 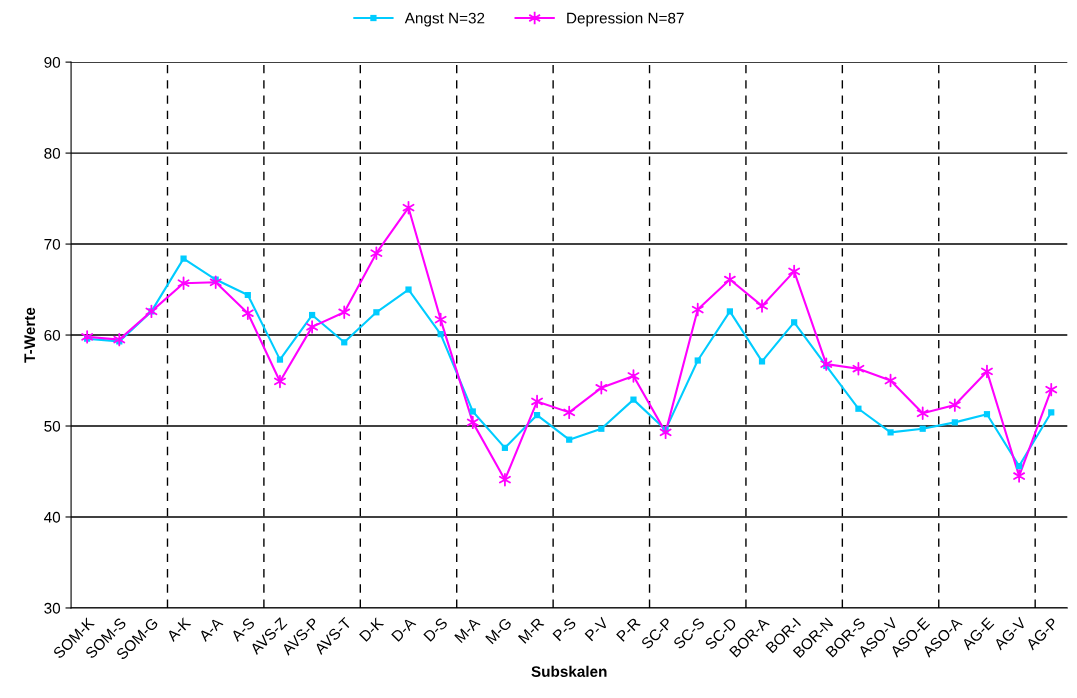 What do you see at coordinates (628, 629) in the screenshot?
I see `x-tick-label: P-R` at bounding box center [628, 629].